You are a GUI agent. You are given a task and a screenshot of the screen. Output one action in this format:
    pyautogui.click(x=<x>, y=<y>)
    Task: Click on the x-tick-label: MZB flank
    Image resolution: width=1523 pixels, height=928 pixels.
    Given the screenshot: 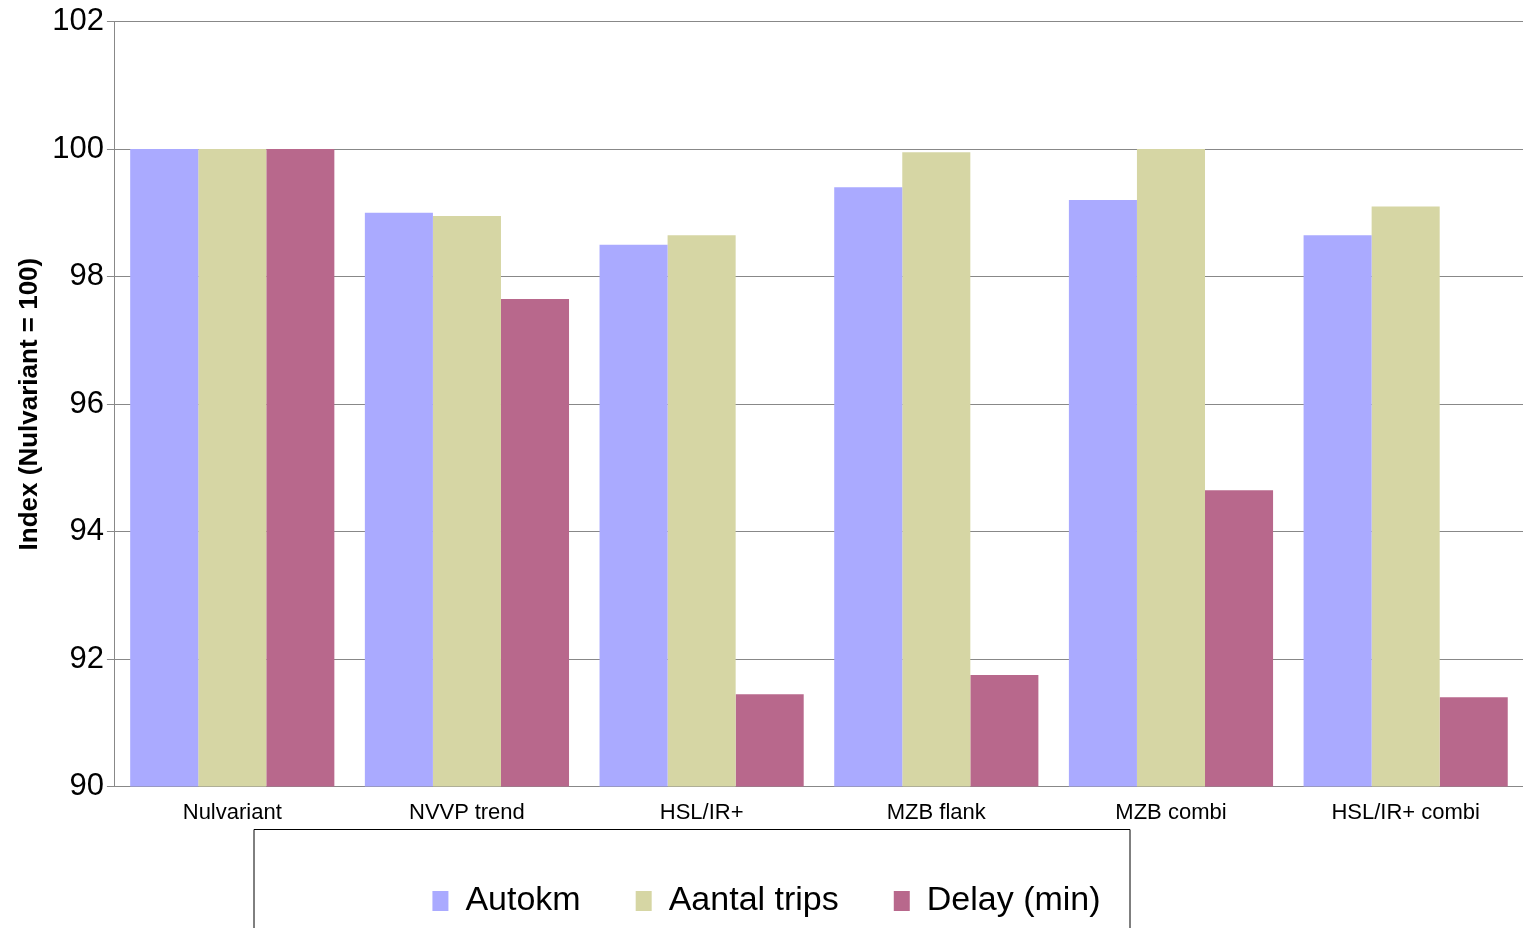 What is the action you would take?
    pyautogui.click(x=936, y=811)
    